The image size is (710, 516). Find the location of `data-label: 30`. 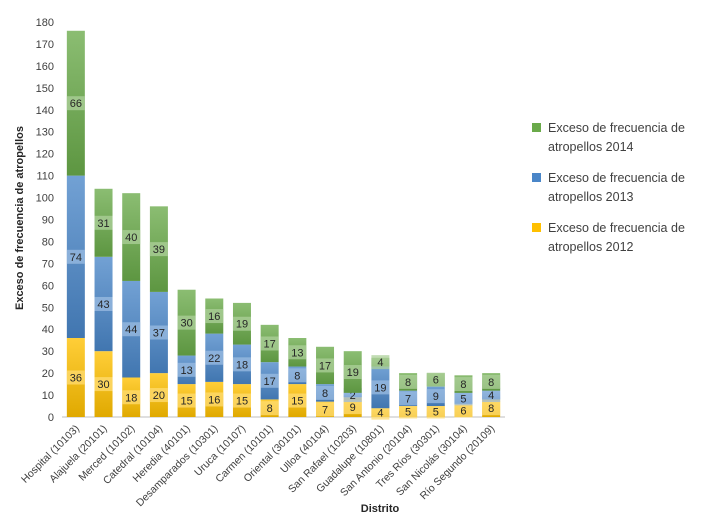

data-label: 30 is located at coordinates (186, 324).